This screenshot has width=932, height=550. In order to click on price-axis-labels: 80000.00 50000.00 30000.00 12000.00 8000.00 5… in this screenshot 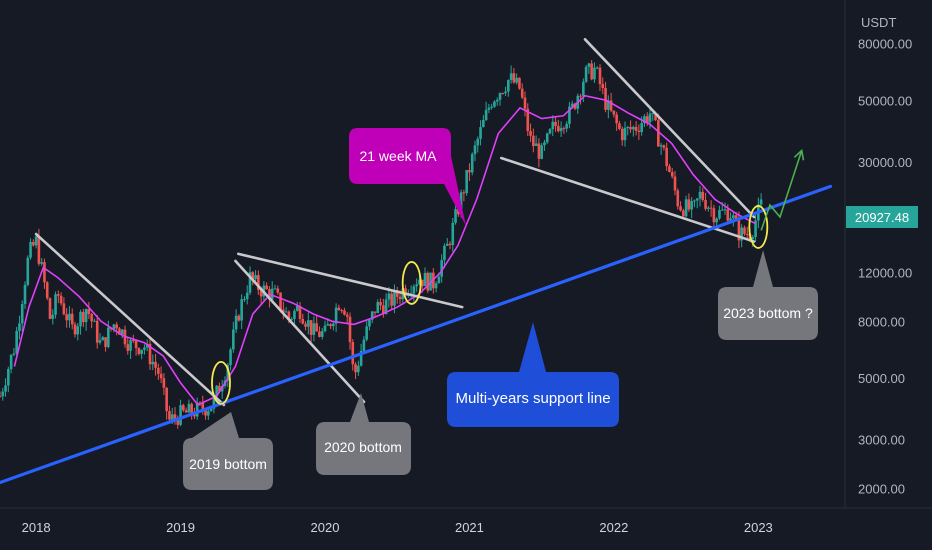, I will do `click(885, 267)`.